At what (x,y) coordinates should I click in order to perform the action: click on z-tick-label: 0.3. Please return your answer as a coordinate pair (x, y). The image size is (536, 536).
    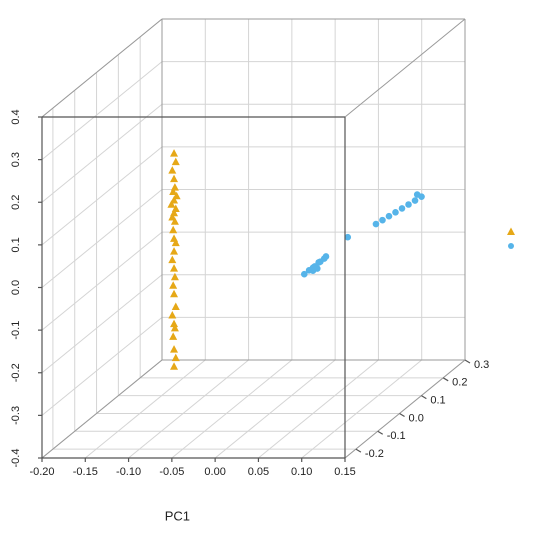
    Looking at the image, I should click on (481, 365).